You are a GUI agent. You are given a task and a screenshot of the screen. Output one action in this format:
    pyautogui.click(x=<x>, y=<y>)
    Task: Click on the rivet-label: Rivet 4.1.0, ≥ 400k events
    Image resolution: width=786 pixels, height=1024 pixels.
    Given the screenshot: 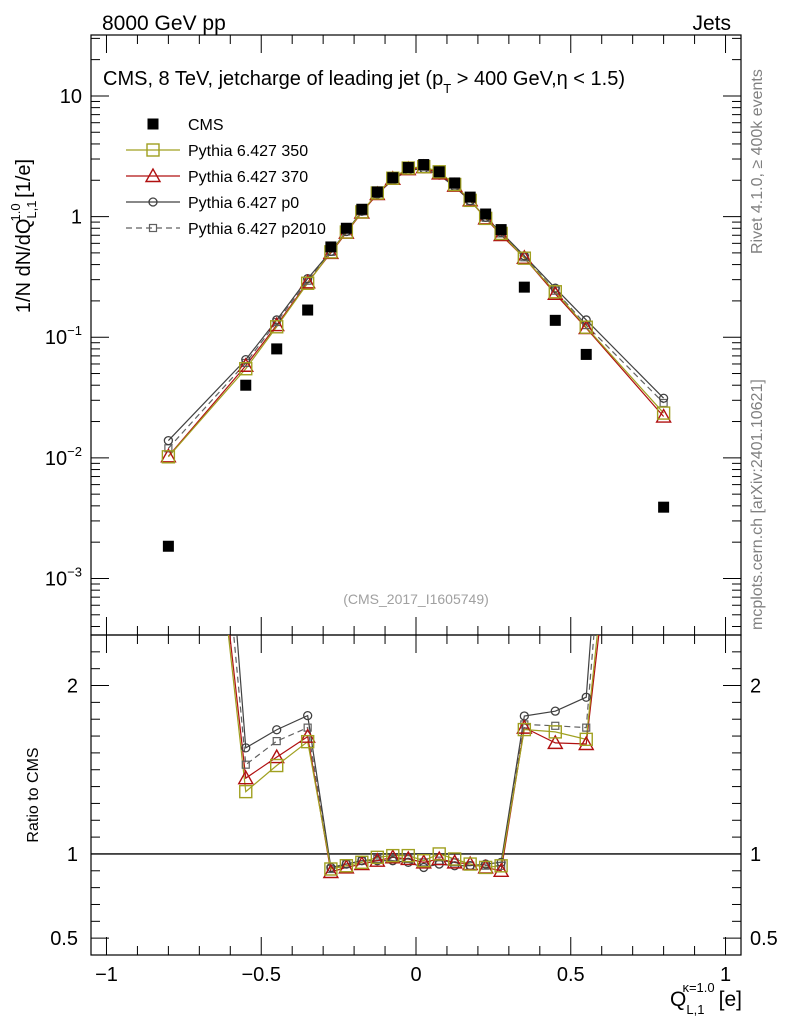 What is the action you would take?
    pyautogui.click(x=757, y=161)
    